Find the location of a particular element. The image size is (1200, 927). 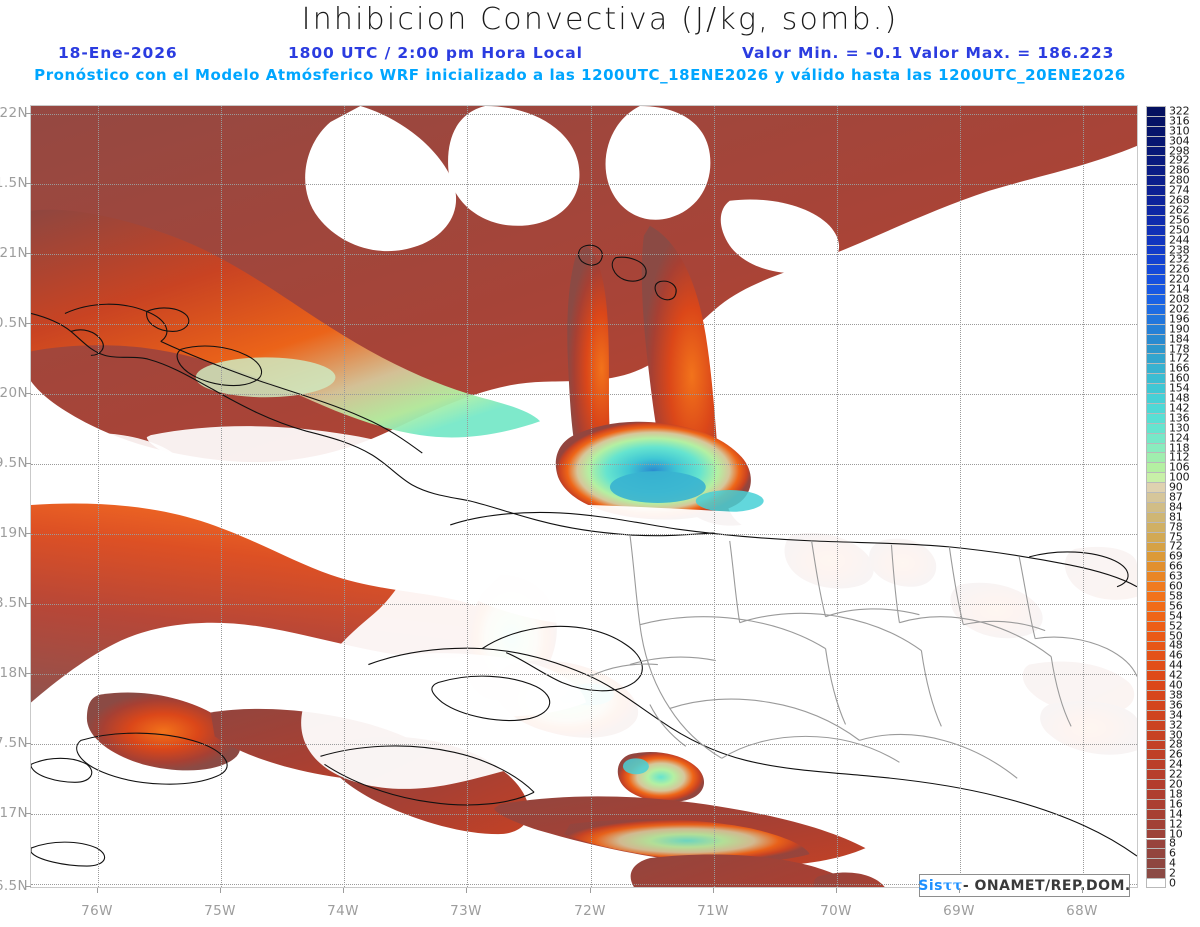

colorbar-tick-label: 60 is located at coordinates (1176, 586).